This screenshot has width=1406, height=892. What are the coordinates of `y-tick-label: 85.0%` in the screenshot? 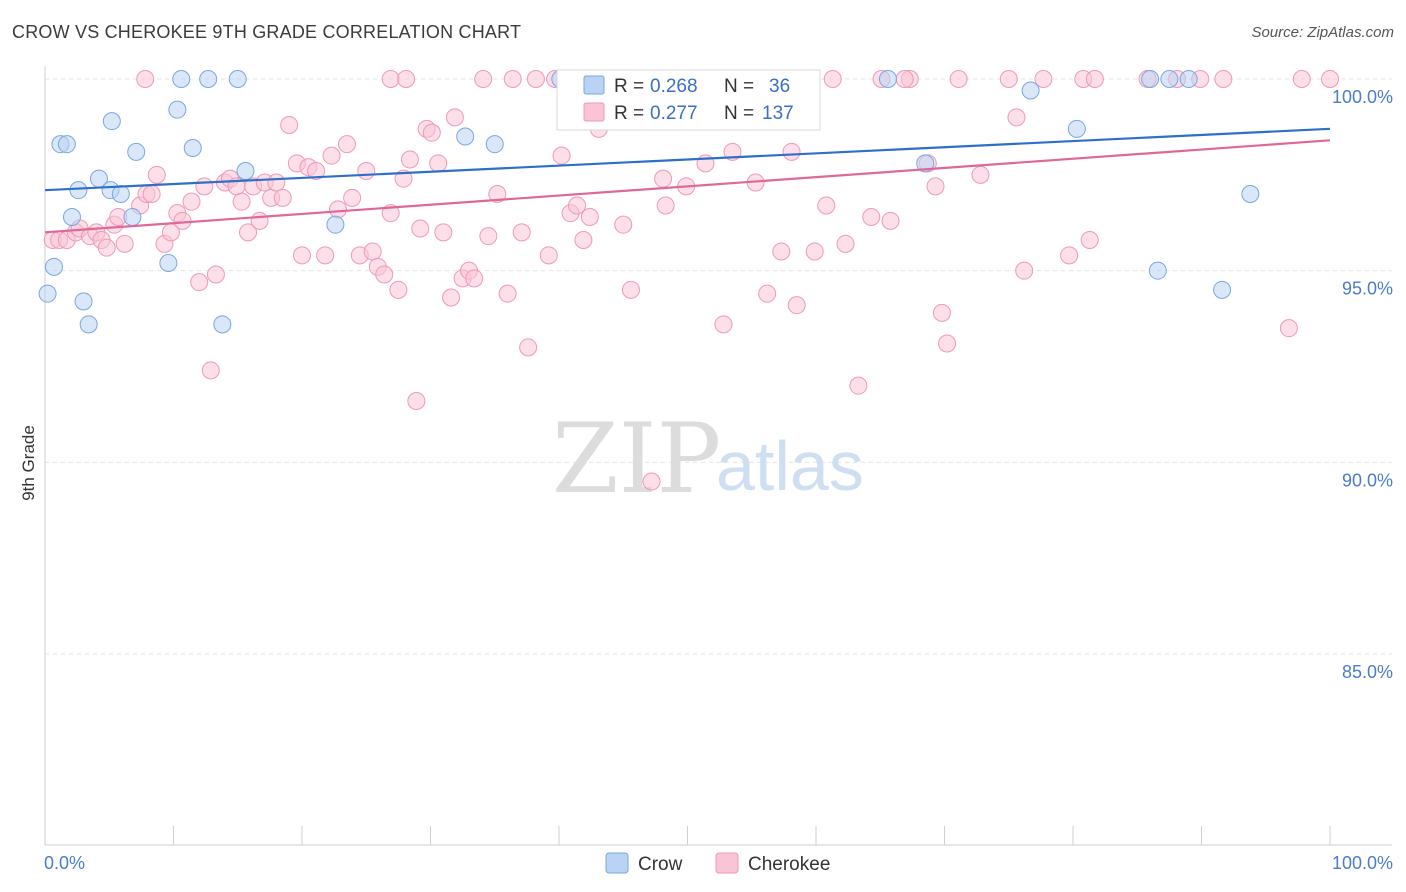 It's located at (1367, 672).